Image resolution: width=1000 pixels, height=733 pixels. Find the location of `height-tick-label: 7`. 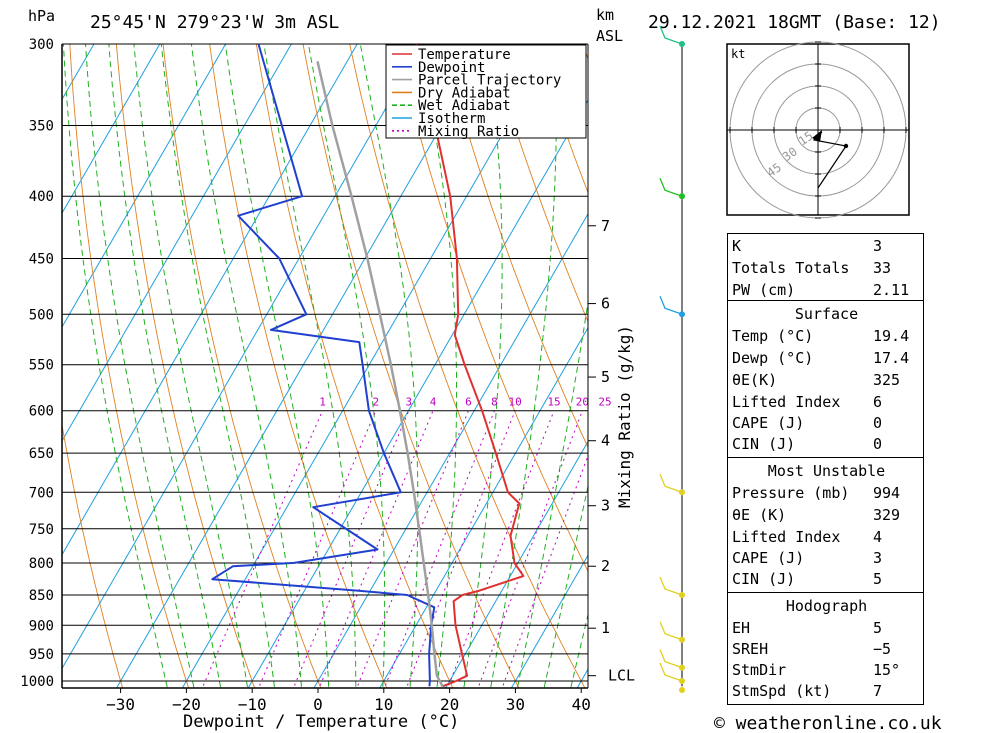

height-tick-label: 7 is located at coordinates (605, 226).